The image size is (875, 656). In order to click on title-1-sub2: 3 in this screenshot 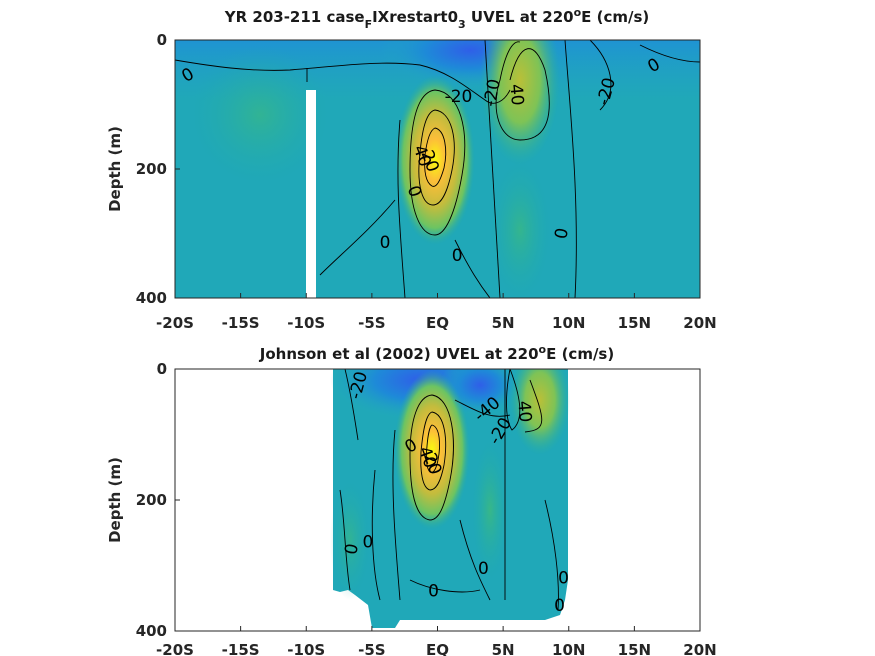, I will do `click(462, 24)`.